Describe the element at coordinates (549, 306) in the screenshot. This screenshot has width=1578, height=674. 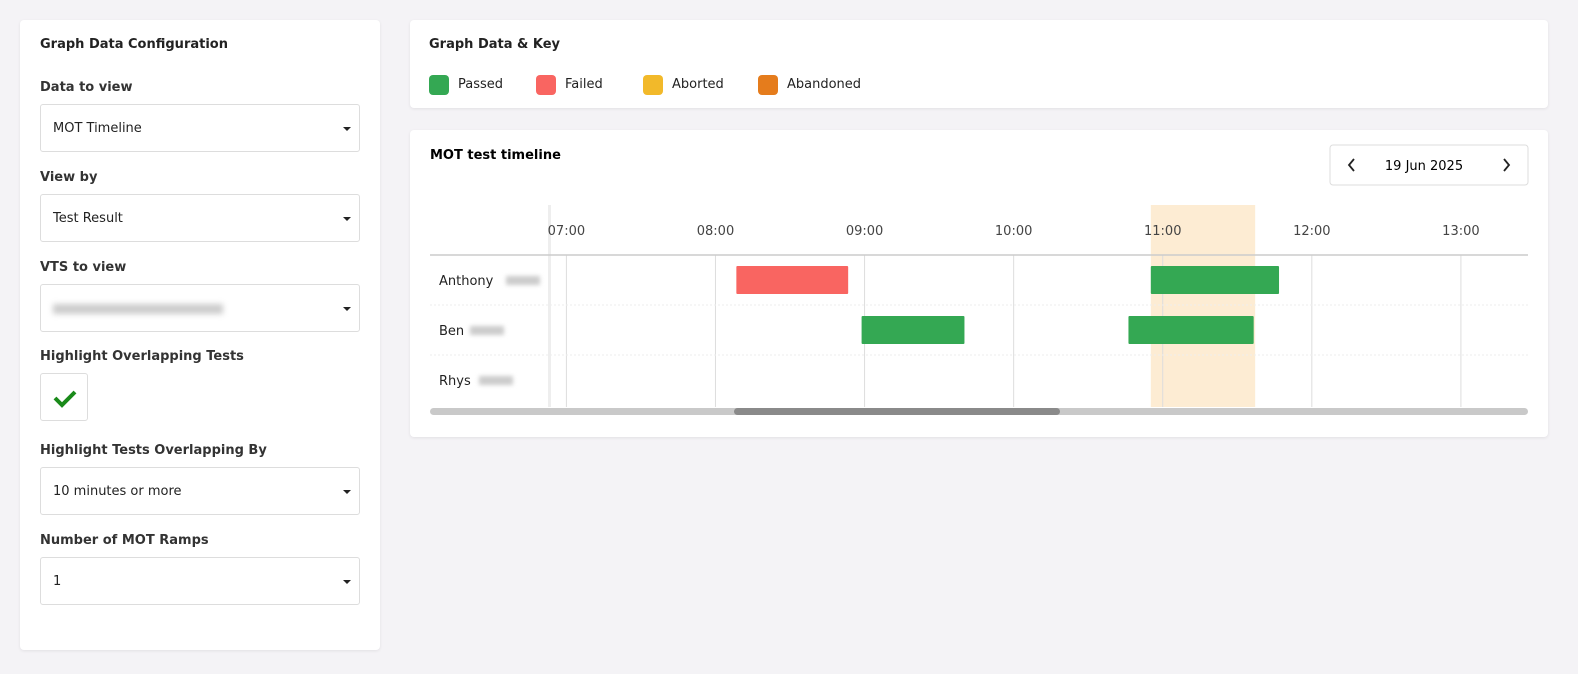
I see `label-divider` at that location.